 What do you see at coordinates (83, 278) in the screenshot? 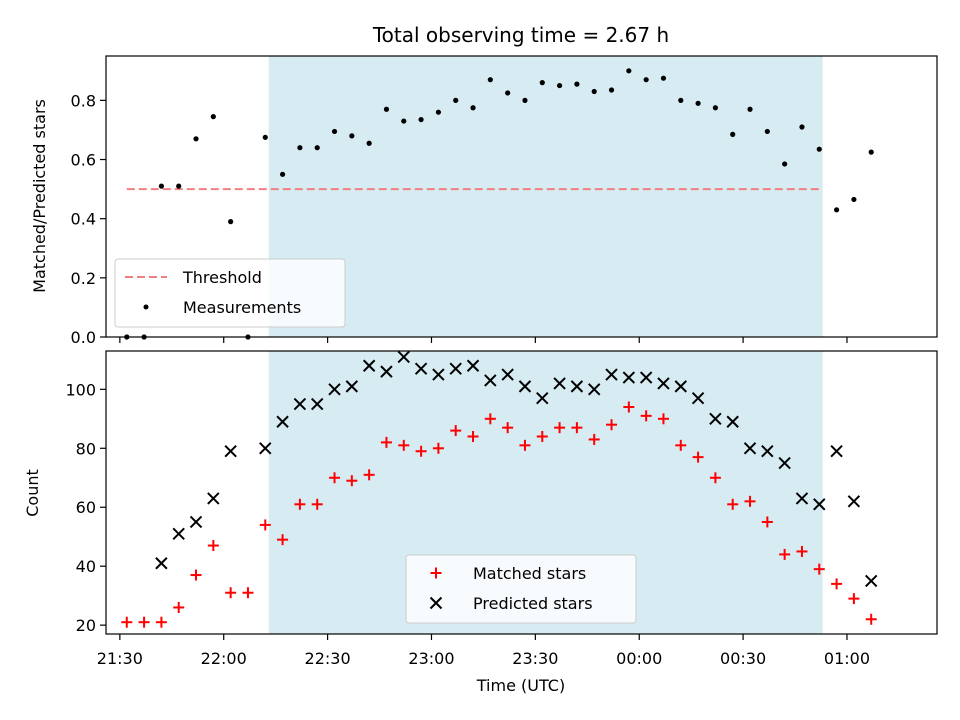
I see `y-tick-label: 0.2` at bounding box center [83, 278].